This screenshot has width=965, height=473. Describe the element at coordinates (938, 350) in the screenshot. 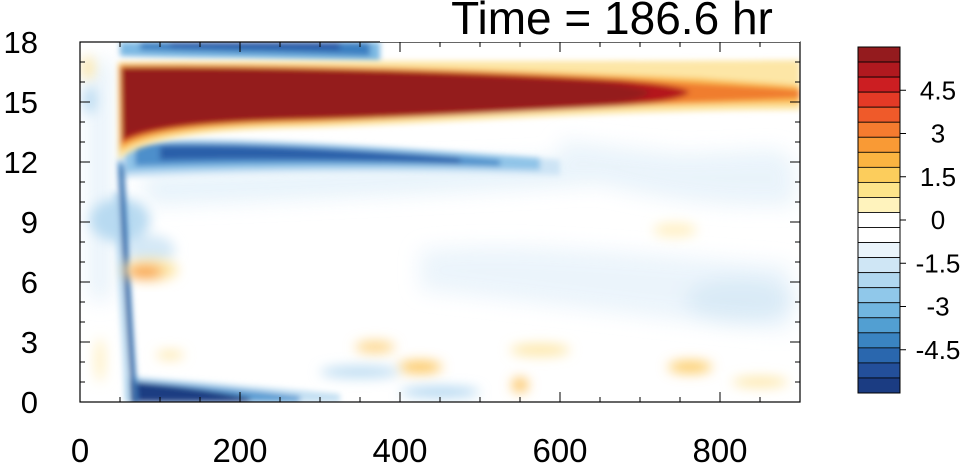

I see `colorbar-tick-label: -4.5` at that location.